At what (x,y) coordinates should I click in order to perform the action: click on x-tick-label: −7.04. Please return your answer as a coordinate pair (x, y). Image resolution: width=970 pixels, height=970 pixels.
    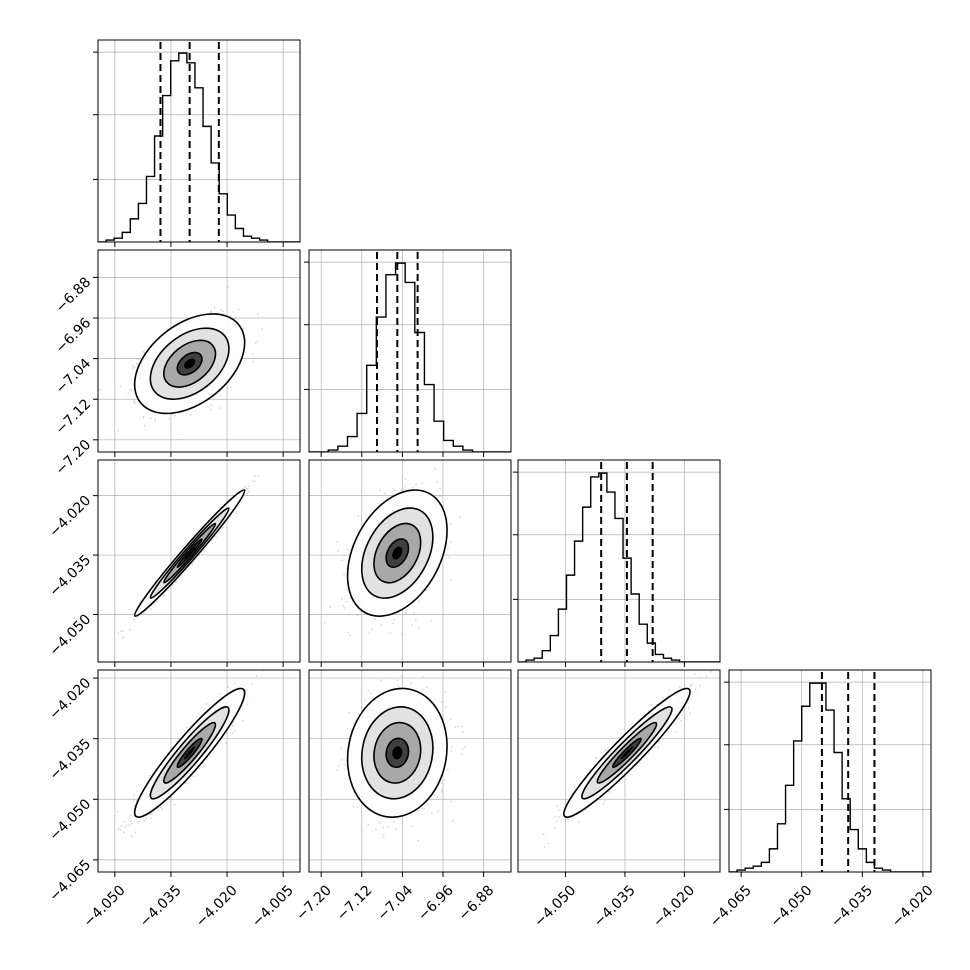
    Looking at the image, I should click on (395, 903).